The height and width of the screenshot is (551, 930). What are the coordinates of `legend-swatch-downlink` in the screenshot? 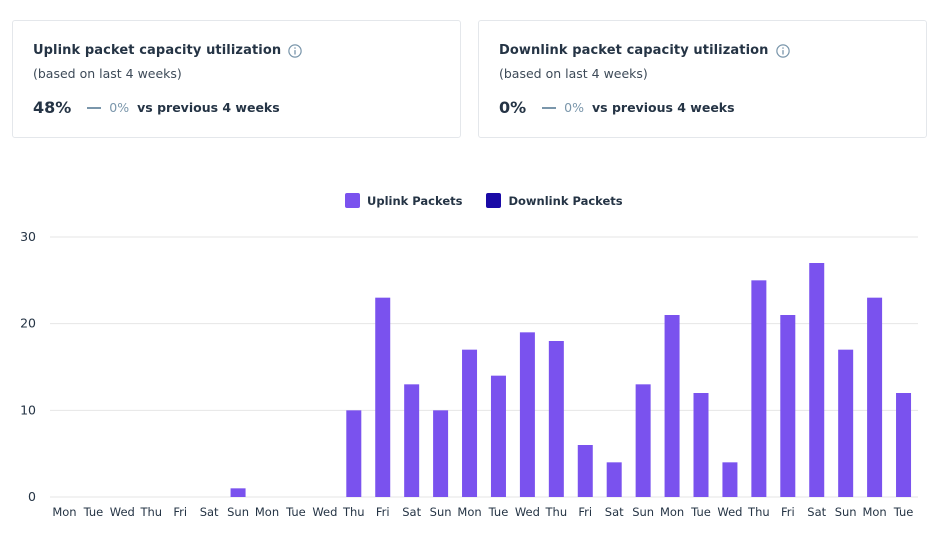 It's located at (494, 200).